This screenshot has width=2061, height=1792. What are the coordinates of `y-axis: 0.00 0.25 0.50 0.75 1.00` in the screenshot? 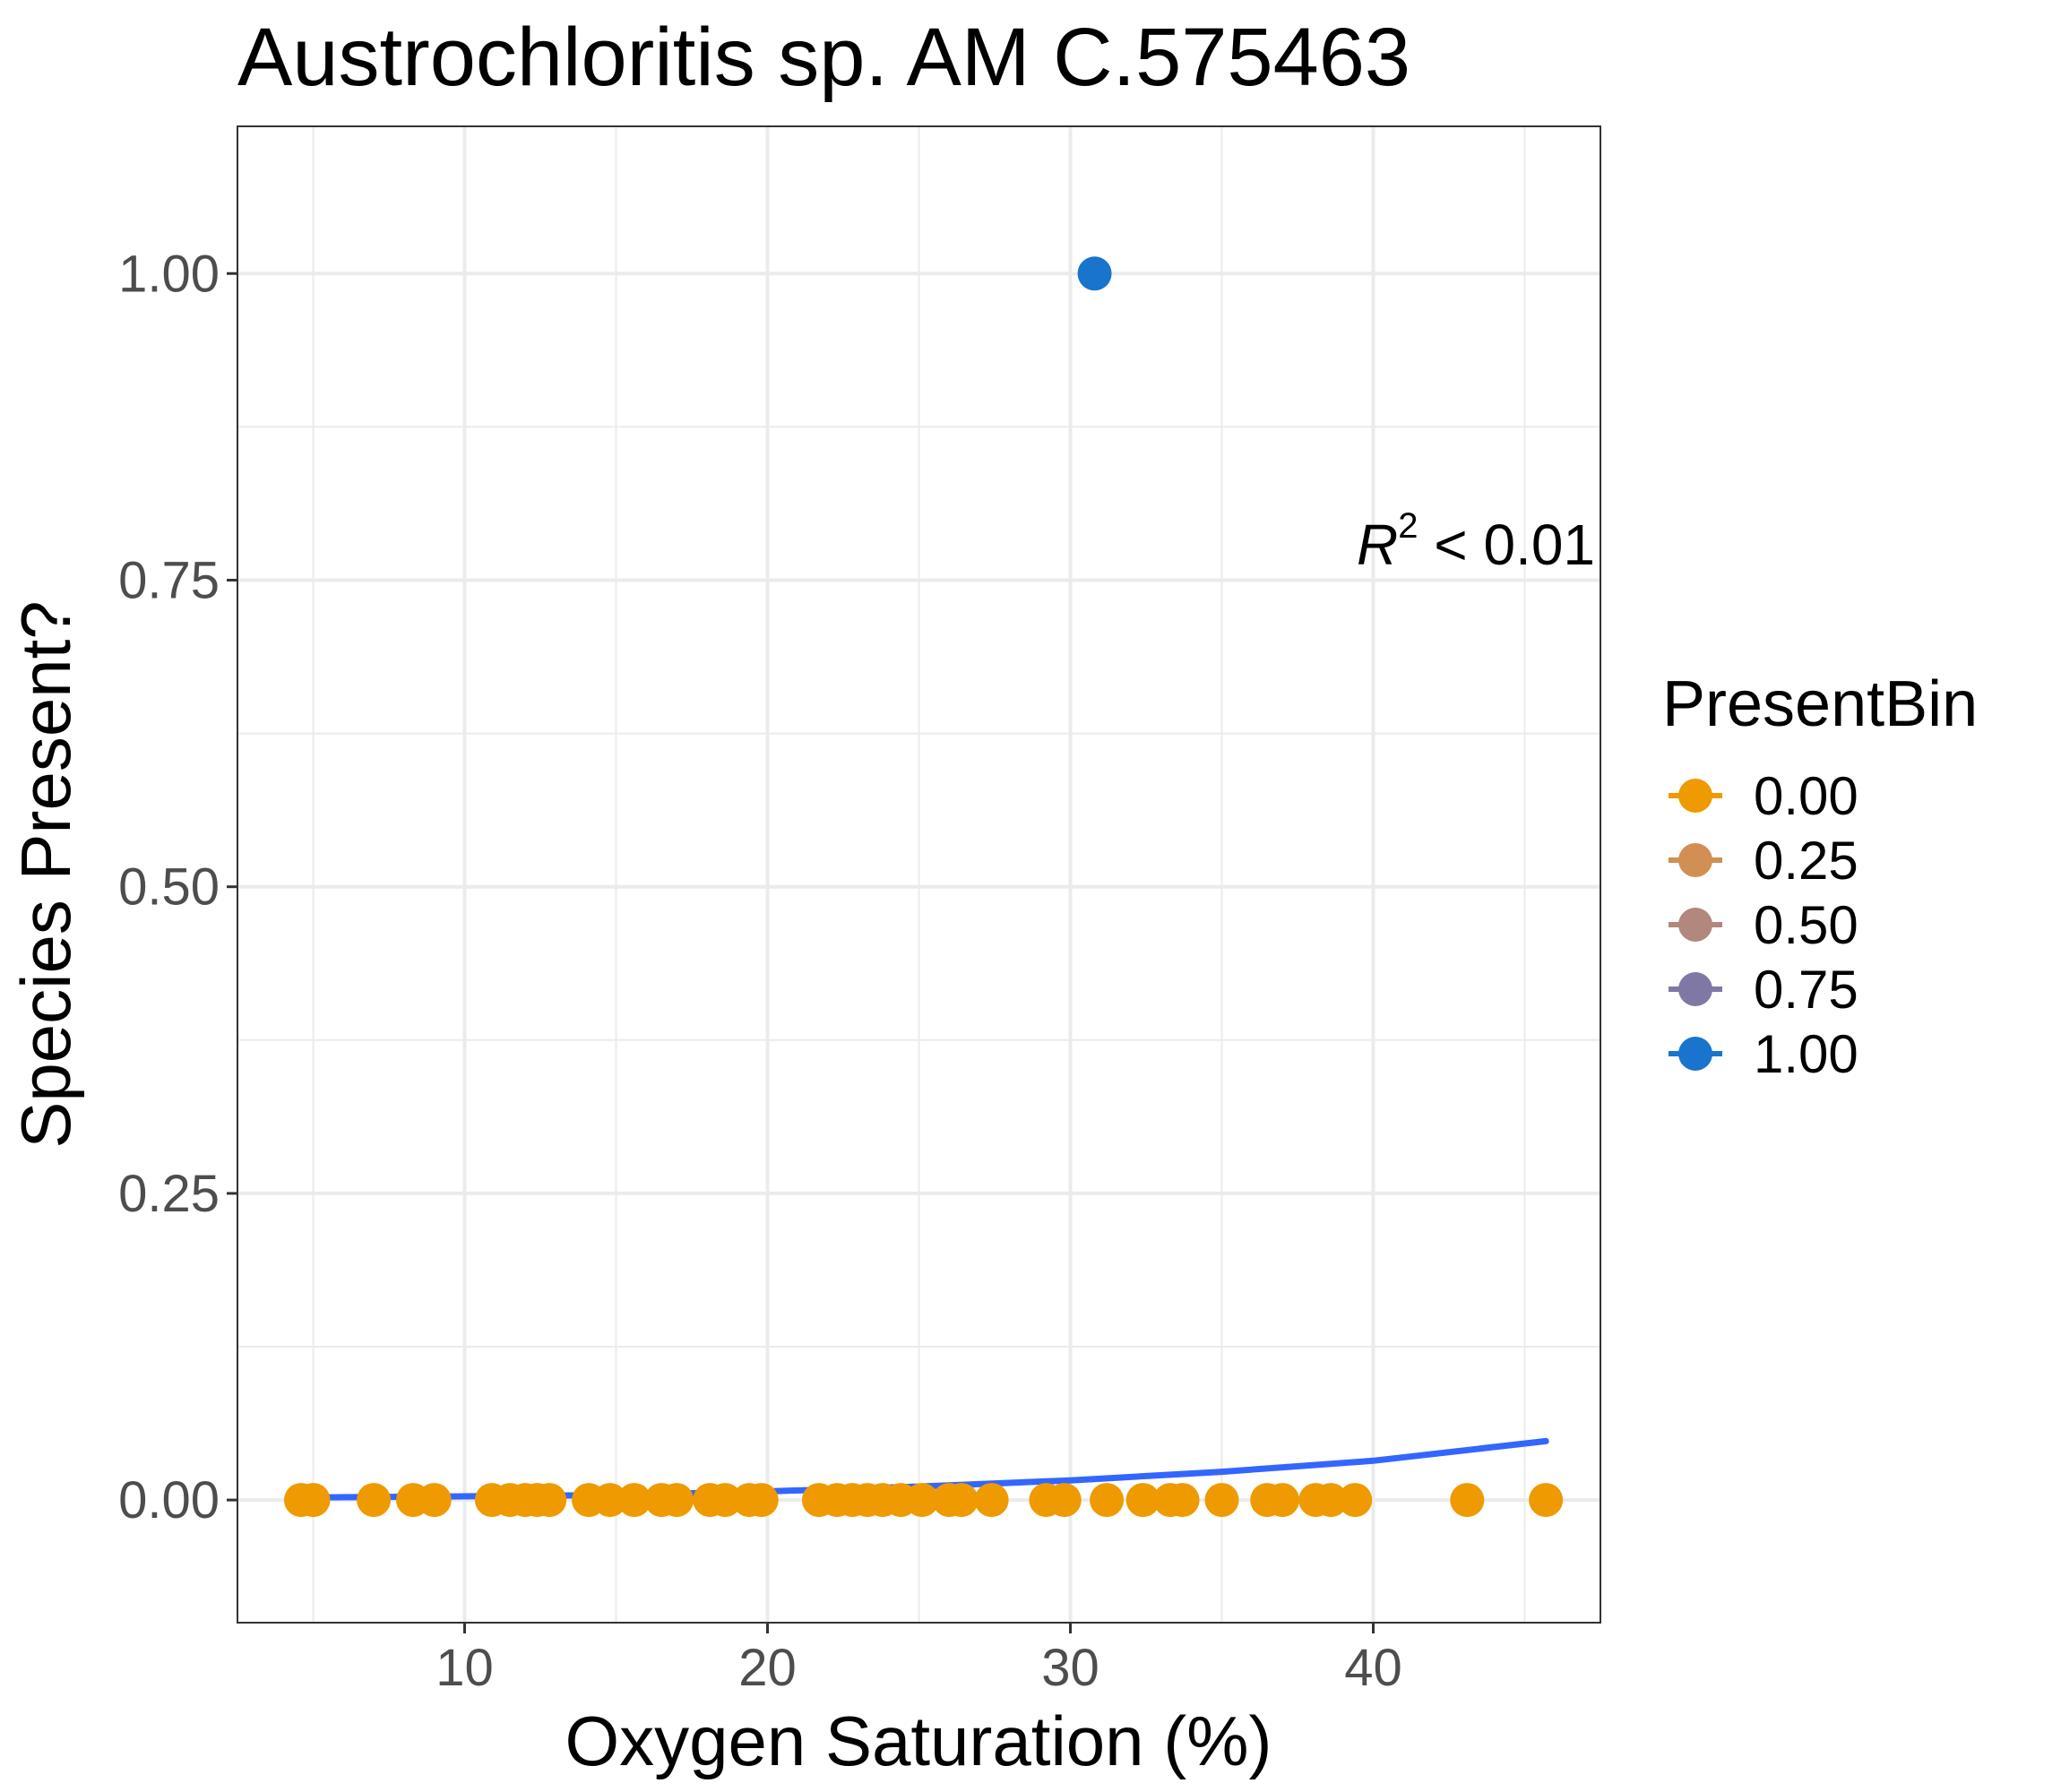 It's located at (177, 887).